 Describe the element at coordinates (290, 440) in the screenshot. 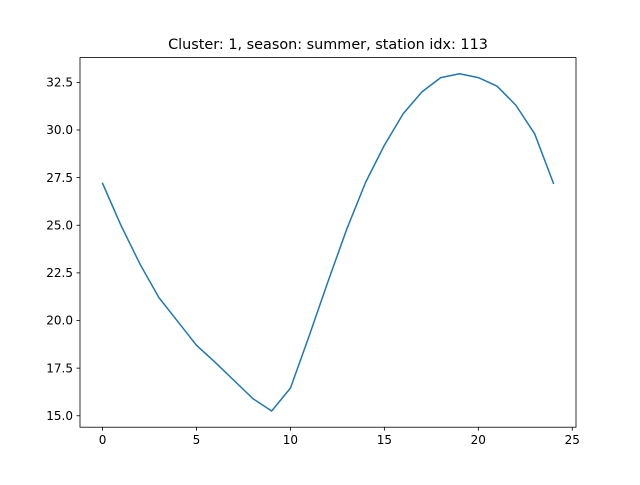

I see `x-tick-label: 10` at that location.